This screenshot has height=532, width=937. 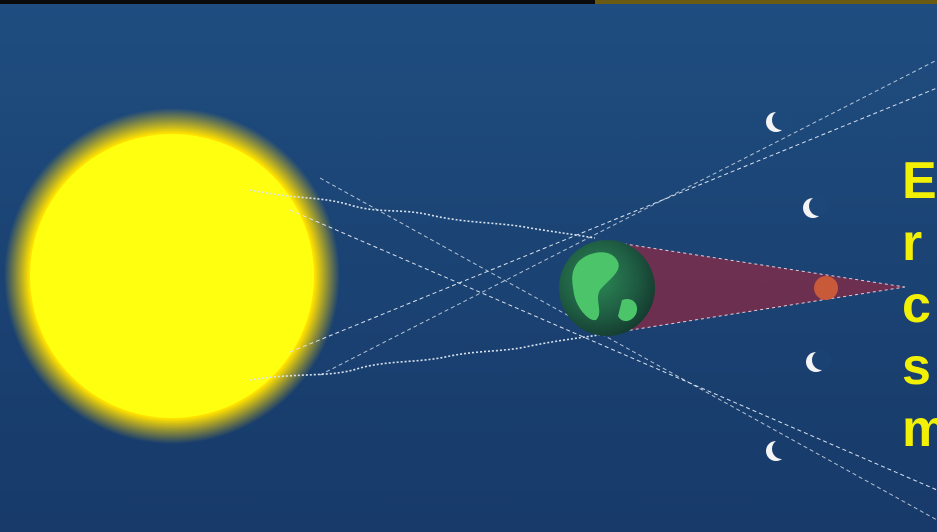 I want to click on caption-line: s, so click(x=916, y=367).